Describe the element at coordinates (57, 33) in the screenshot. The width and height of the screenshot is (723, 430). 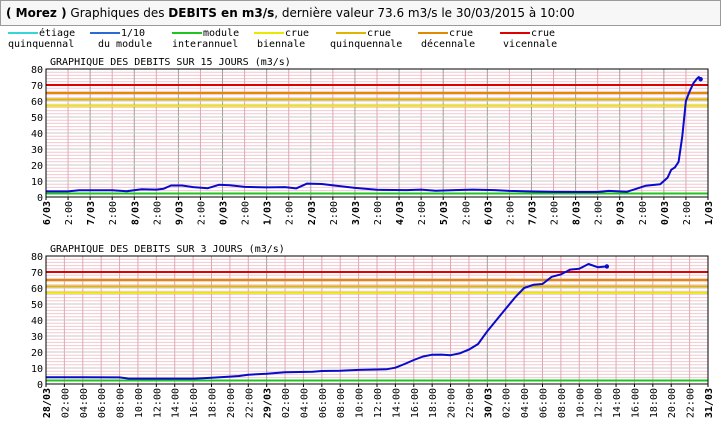
I see `legend-label-line1: étiage` at that location.